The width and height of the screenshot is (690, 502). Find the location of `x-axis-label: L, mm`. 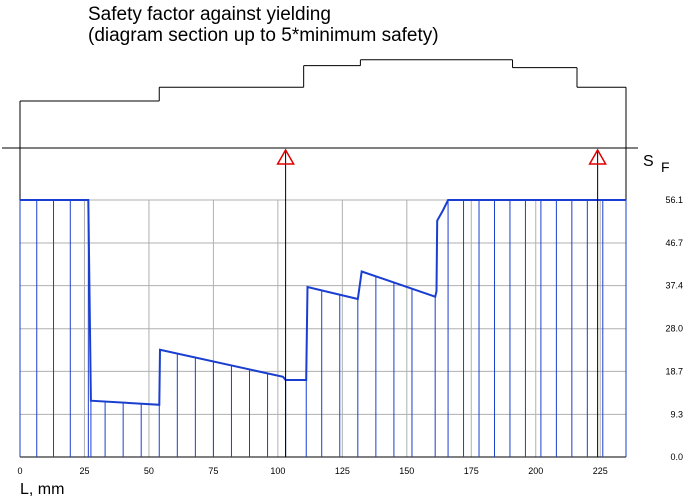

x-axis-label: L, mm is located at coordinates (42, 489).